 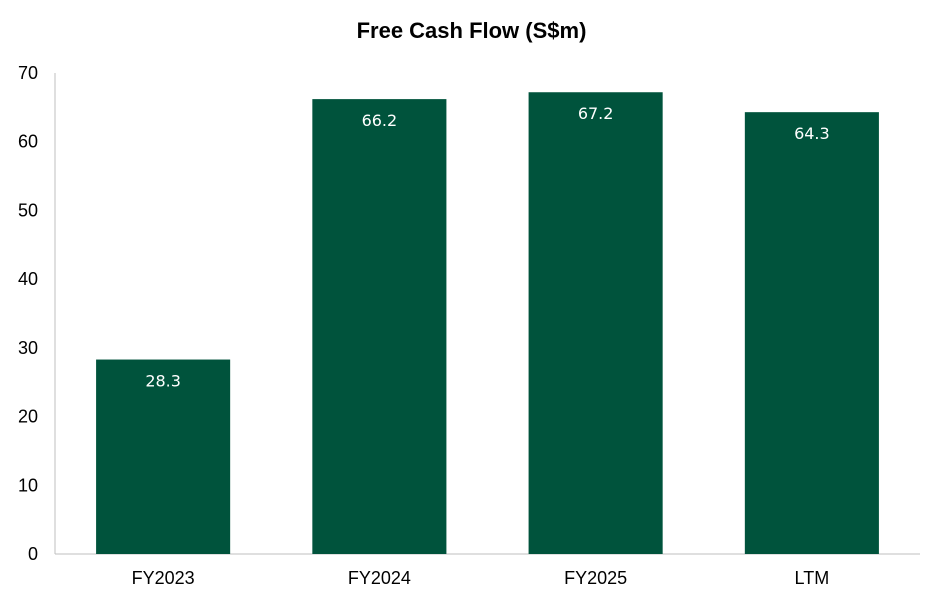 What do you see at coordinates (28, 142) in the screenshot?
I see `y-tick-label: 60` at bounding box center [28, 142].